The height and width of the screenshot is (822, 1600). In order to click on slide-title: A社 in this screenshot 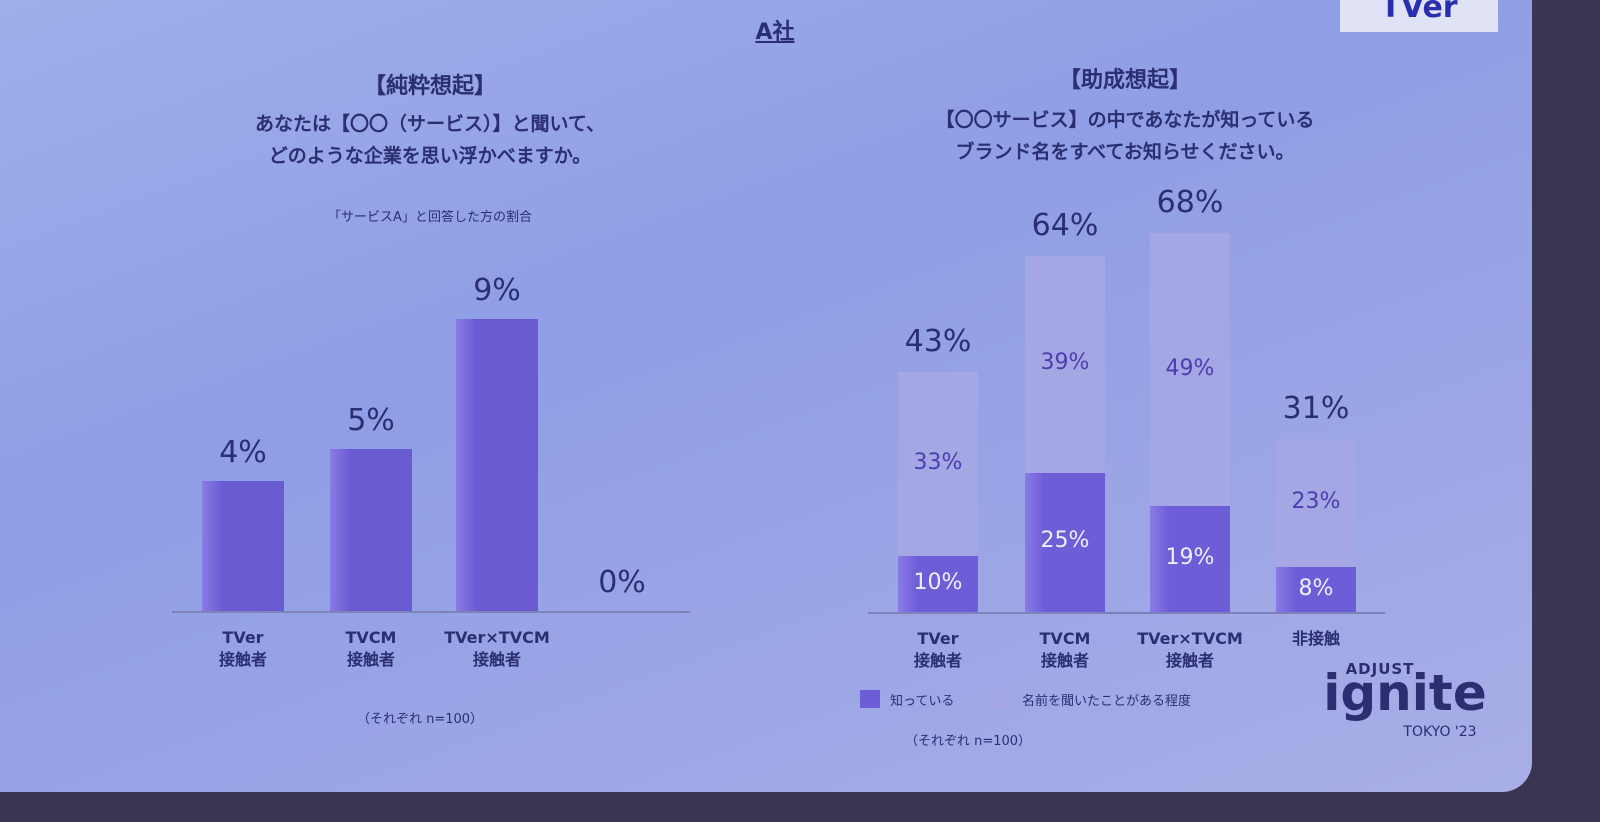, I will do `click(775, 32)`.